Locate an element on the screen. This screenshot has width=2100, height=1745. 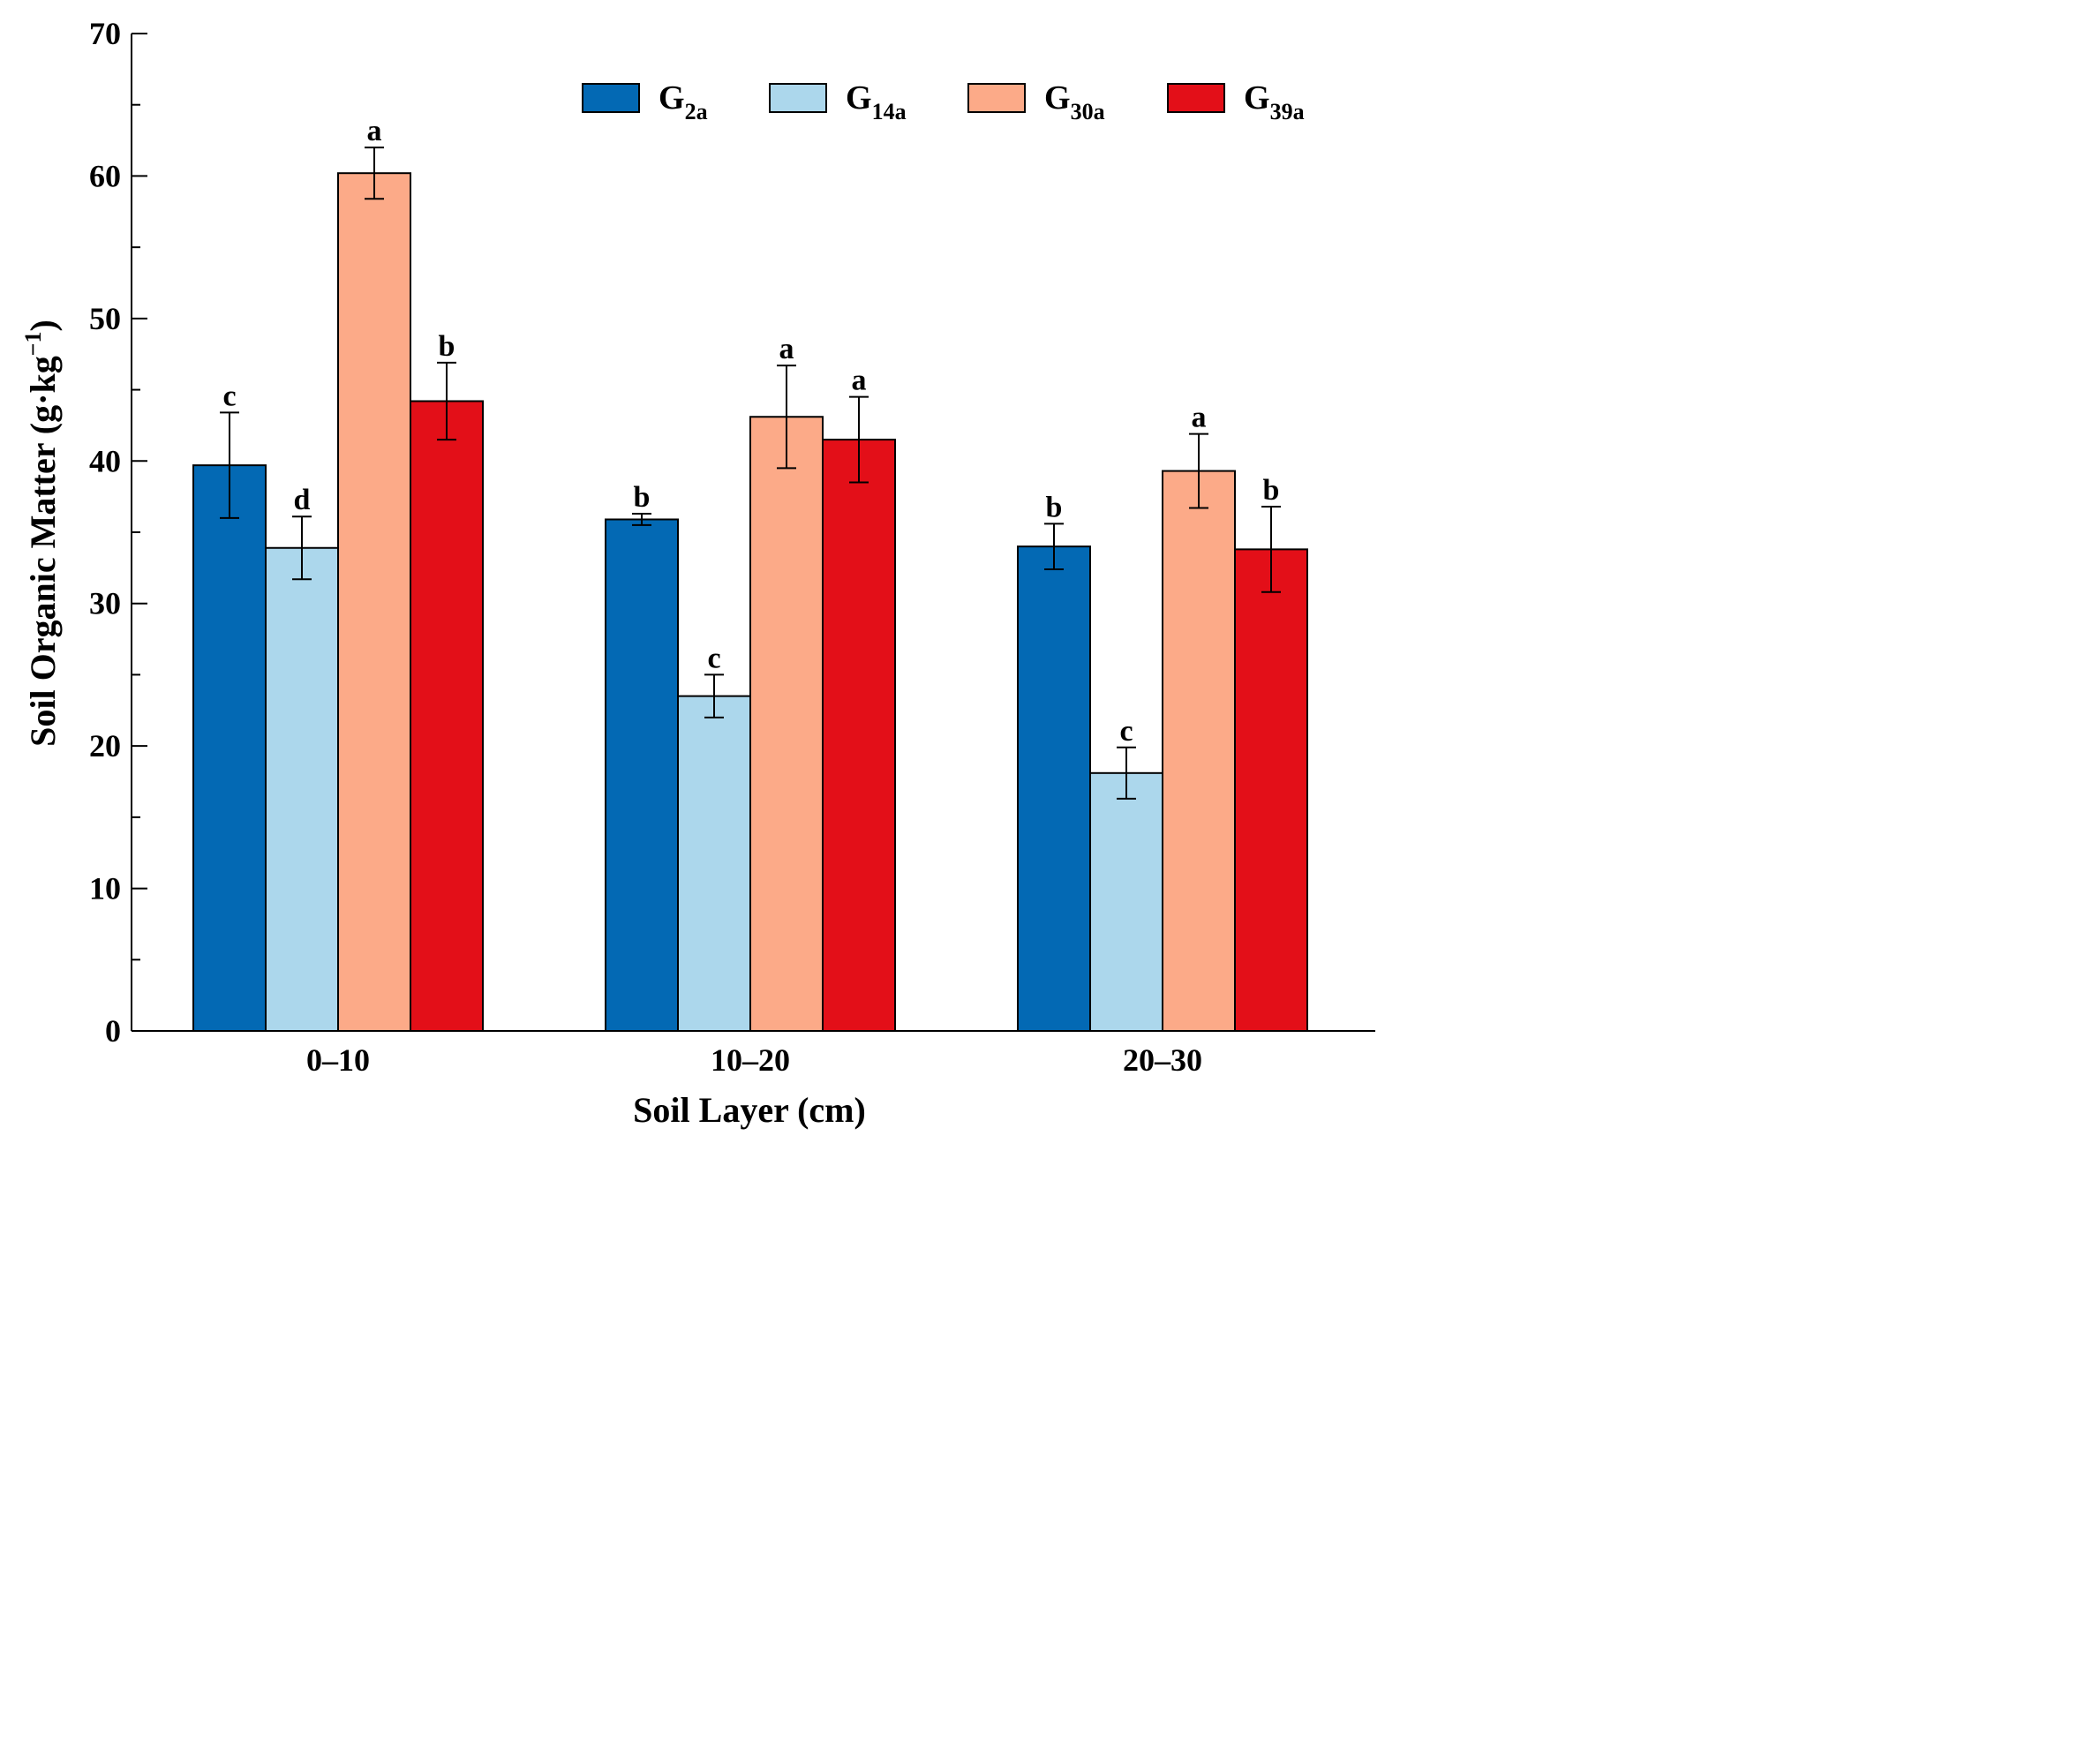
y-tick-label: 50 is located at coordinates (105, 318).